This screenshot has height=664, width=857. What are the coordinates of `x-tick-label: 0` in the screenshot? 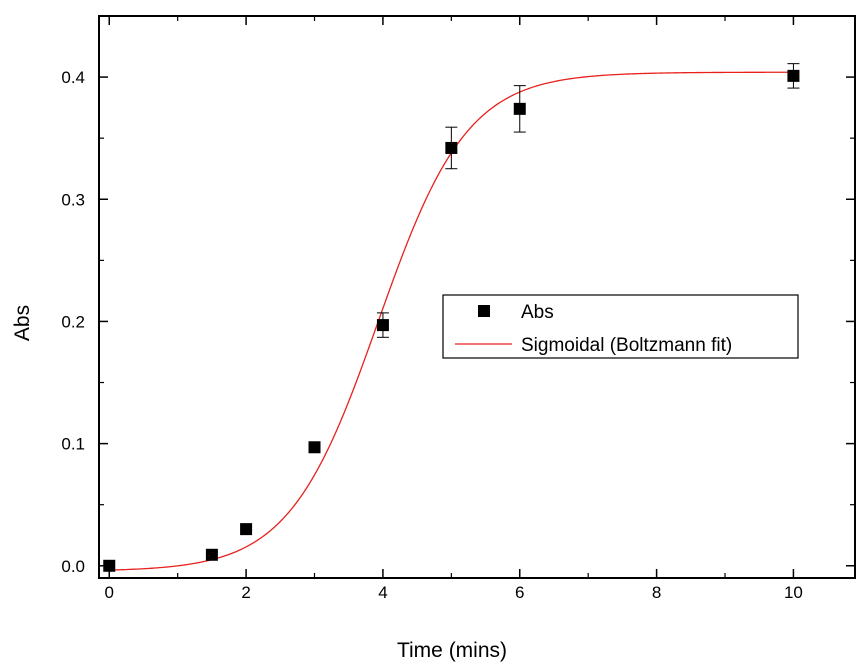 It's located at (109, 592).